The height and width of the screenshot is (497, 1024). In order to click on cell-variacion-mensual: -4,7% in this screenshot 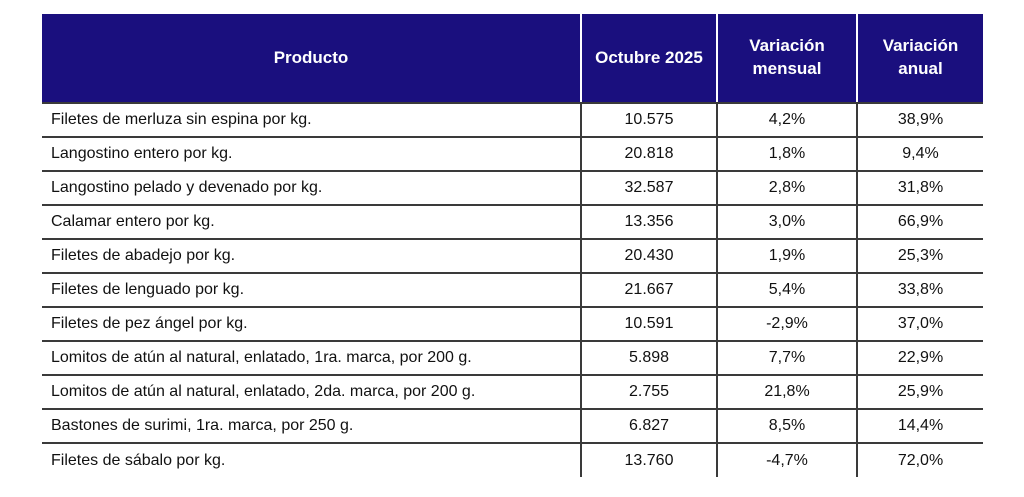, I will do `click(786, 460)`.